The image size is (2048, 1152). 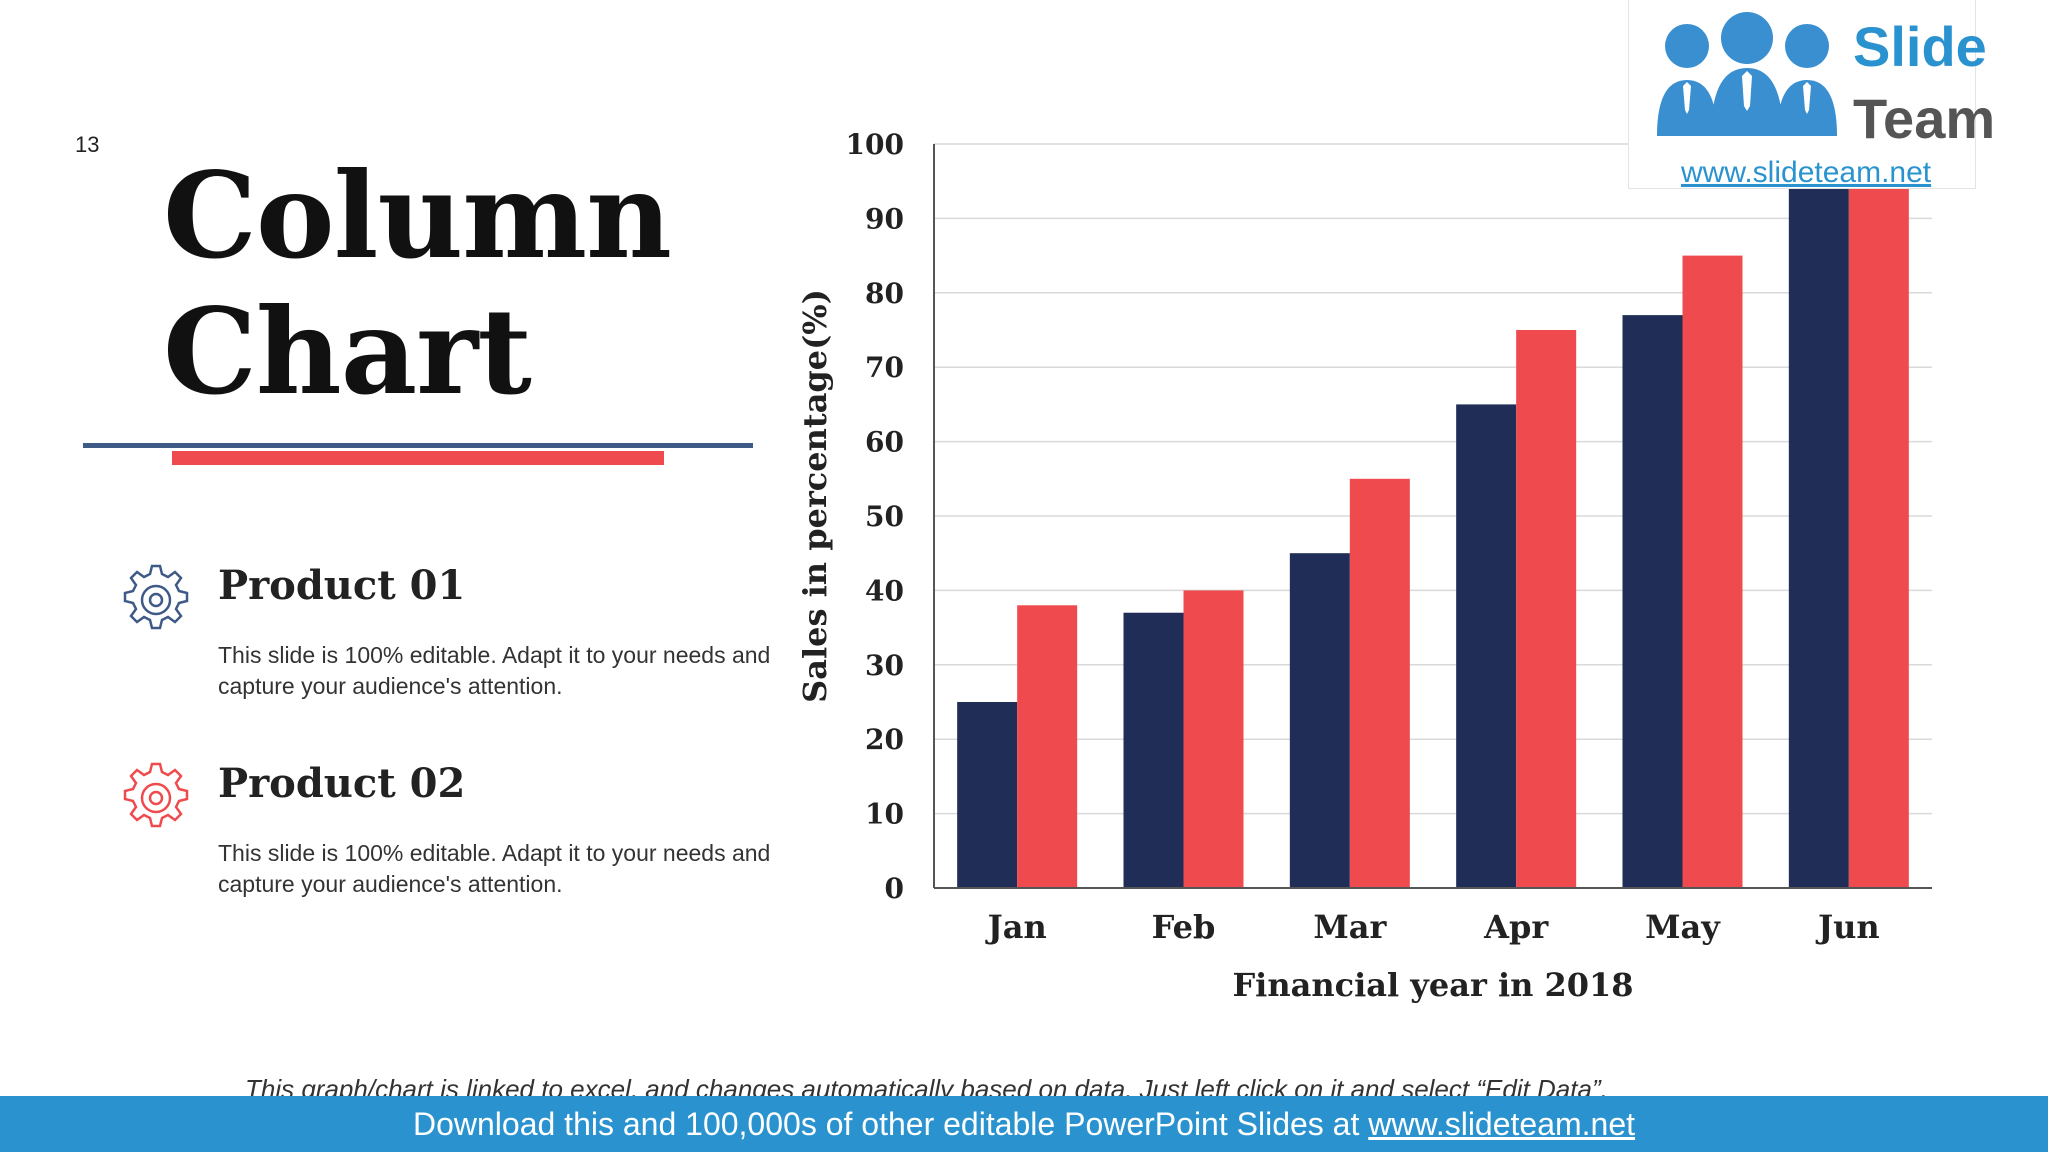 I want to click on y-tick-label: 50, so click(x=884, y=516).